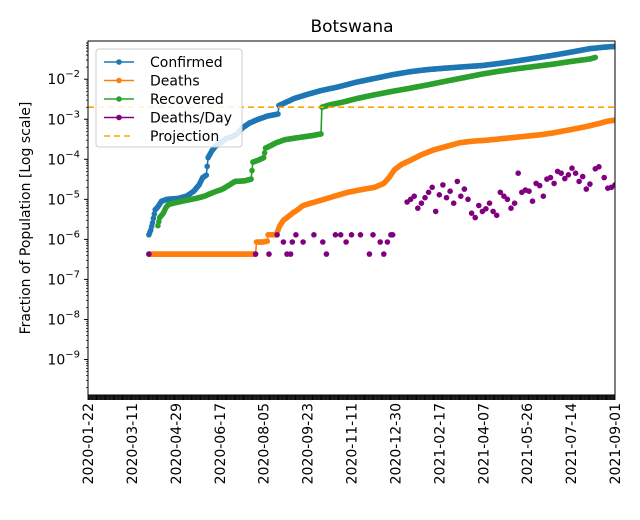  I want to click on legend-label: Confirmed, so click(186, 63).